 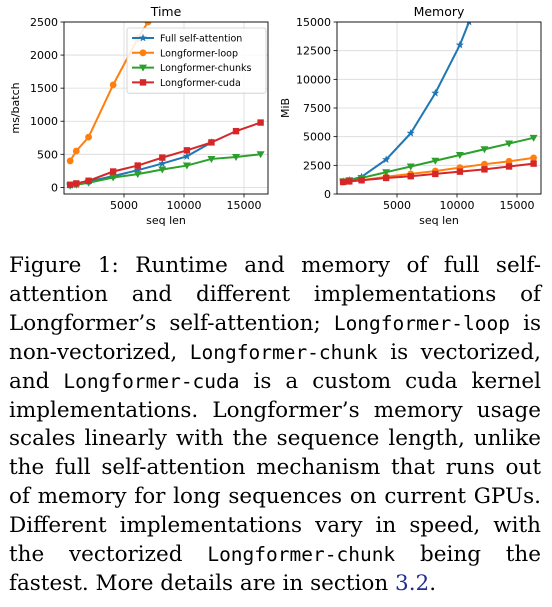 What do you see at coordinates (327, 194) in the screenshot?
I see `y-tick-label: 0` at bounding box center [327, 194].